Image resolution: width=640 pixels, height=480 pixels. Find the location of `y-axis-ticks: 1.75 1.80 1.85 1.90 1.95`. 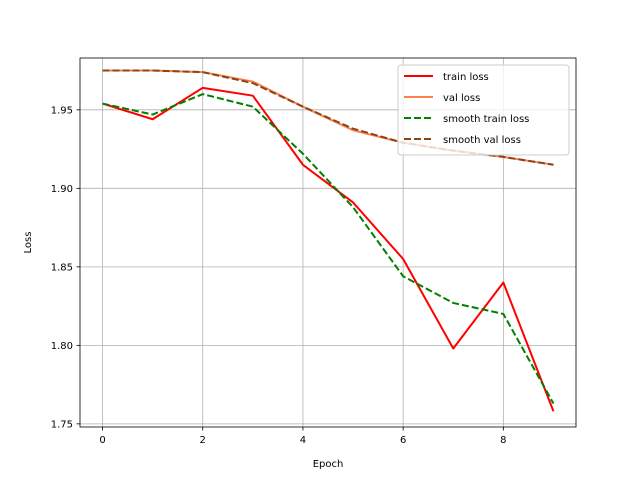

y-axis-ticks: 1.75 1.80 1.85 1.90 1.95 is located at coordinates (65, 267).